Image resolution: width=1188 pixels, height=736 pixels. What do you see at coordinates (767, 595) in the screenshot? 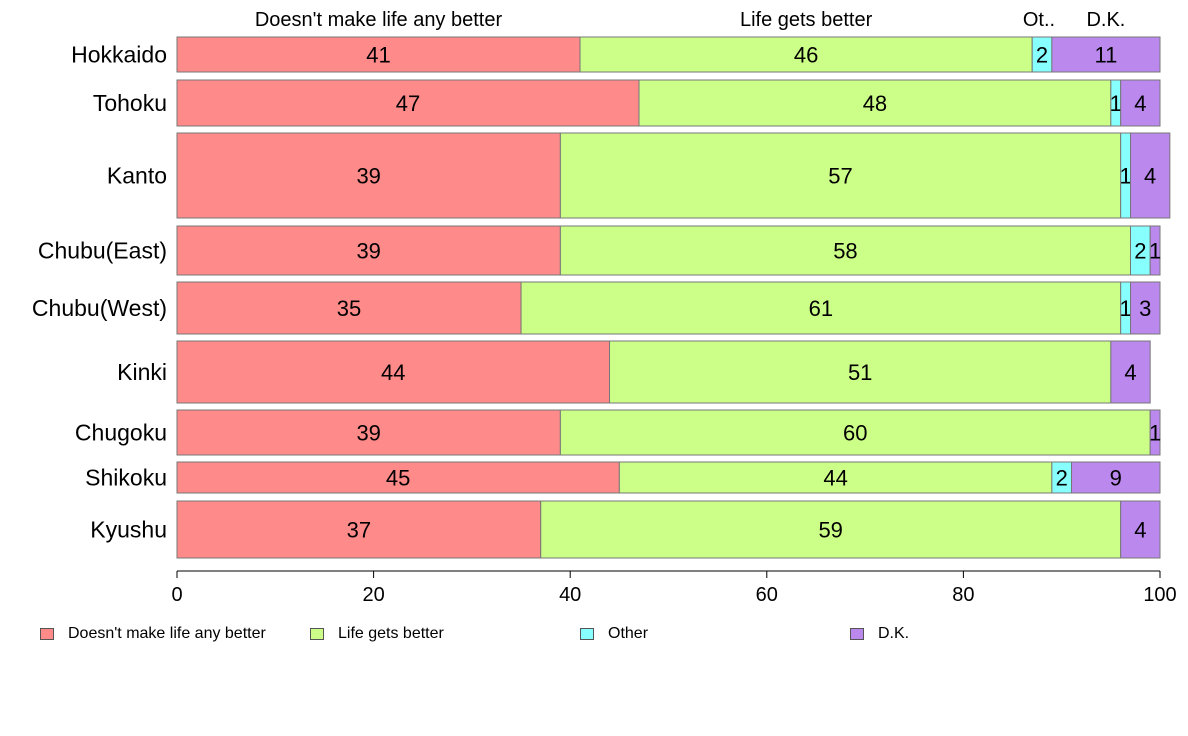
I see `x-tick-label: 60` at bounding box center [767, 595].